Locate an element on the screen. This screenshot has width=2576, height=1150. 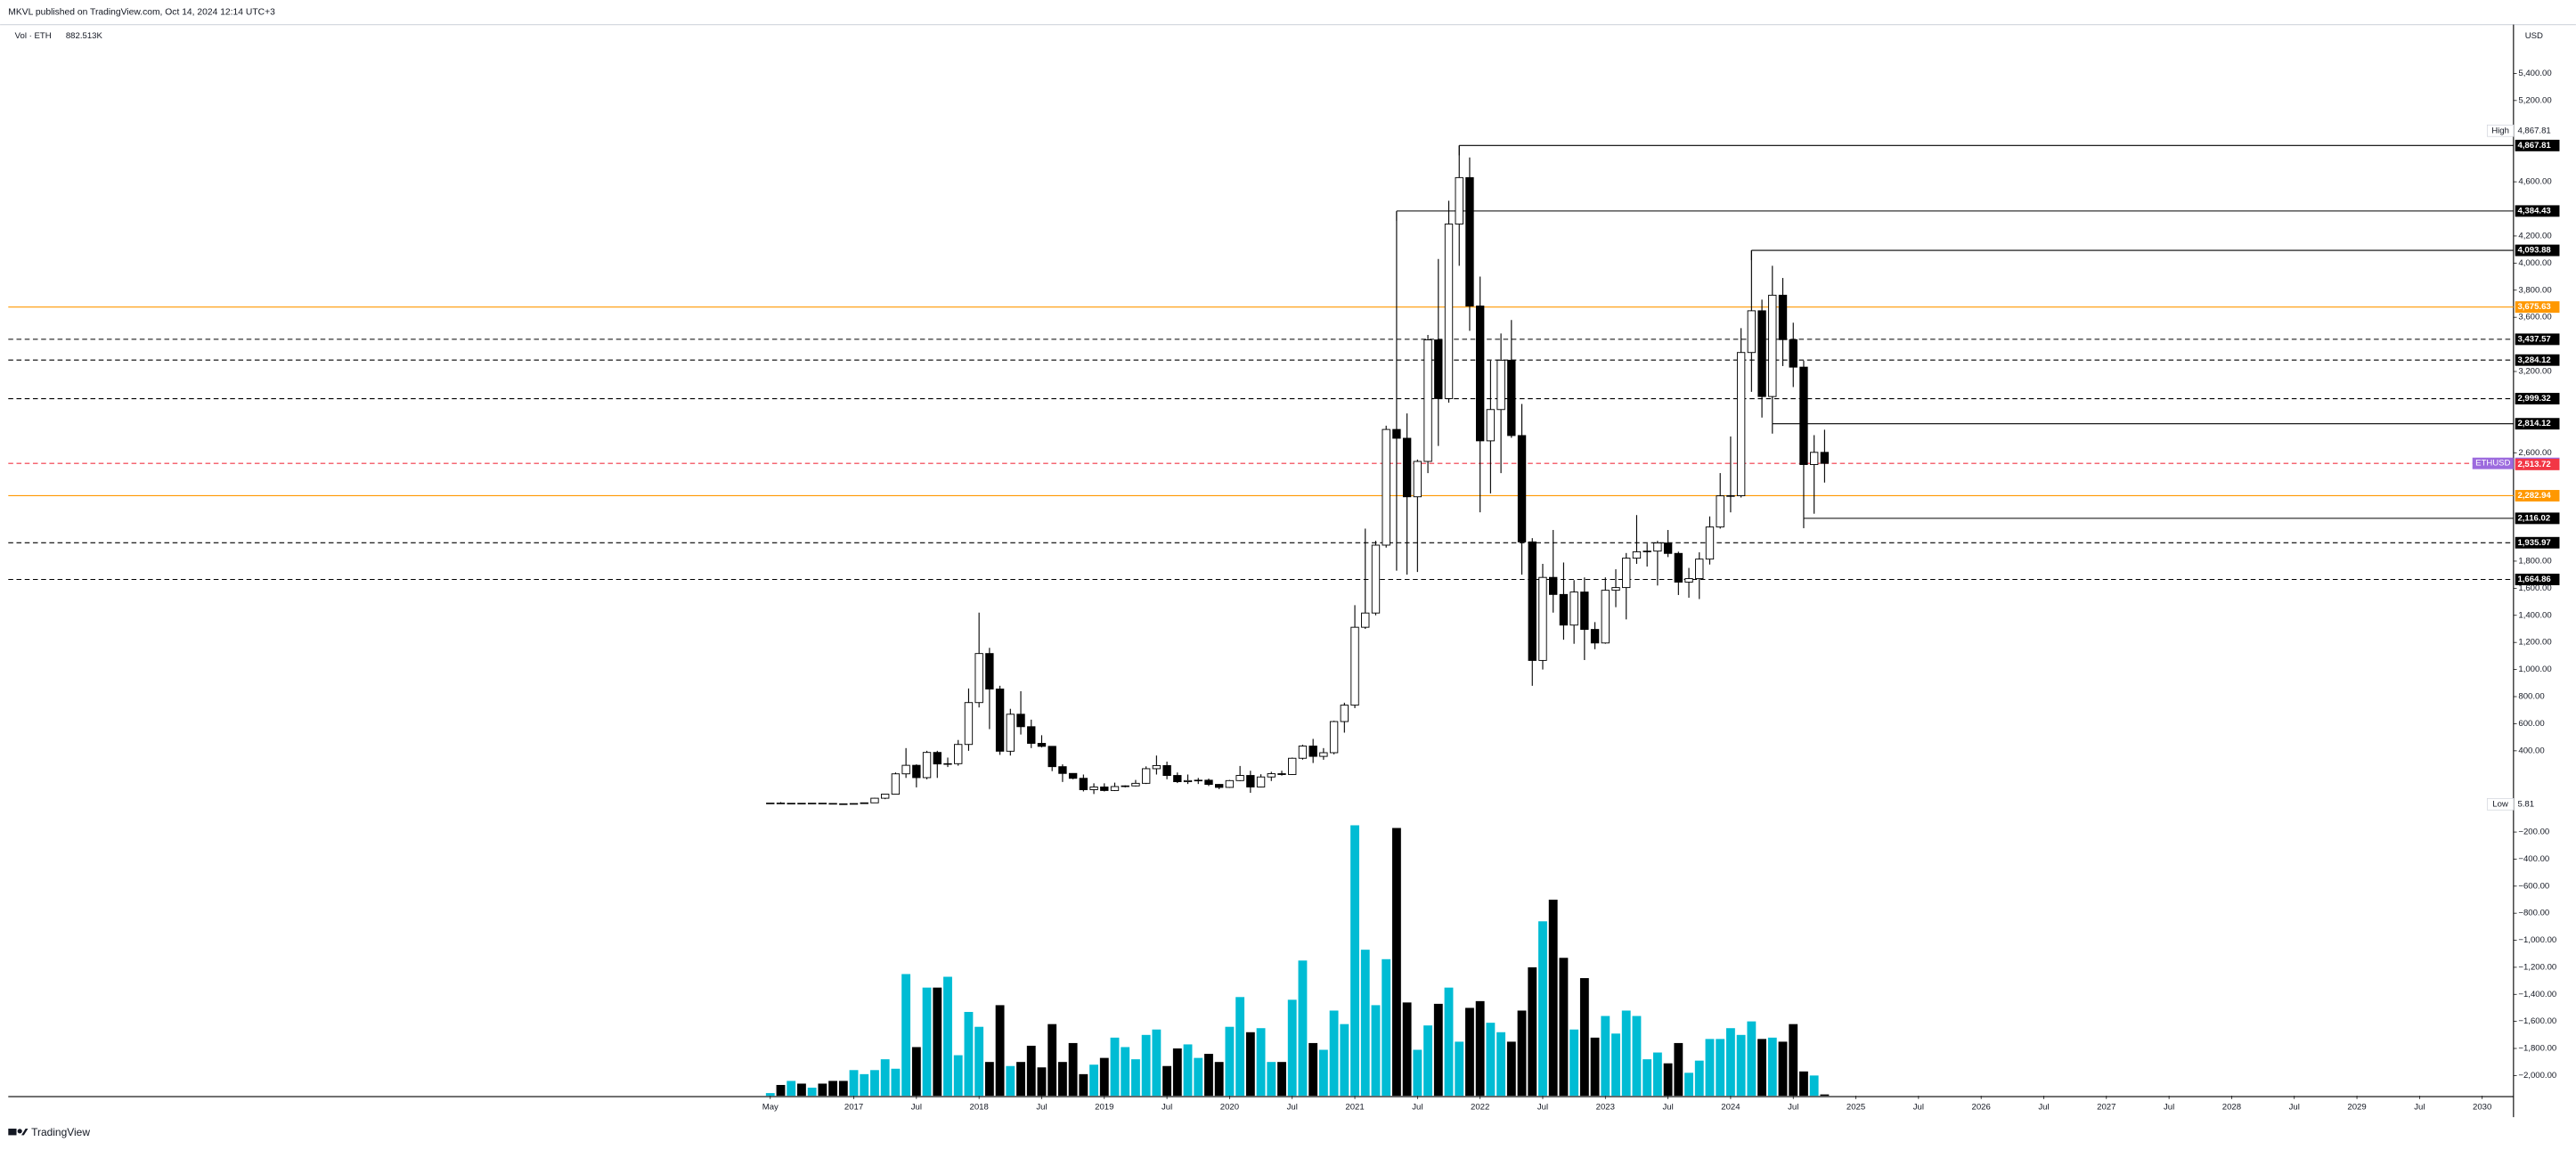
x-tick-label: 2022 is located at coordinates (1480, 1108).